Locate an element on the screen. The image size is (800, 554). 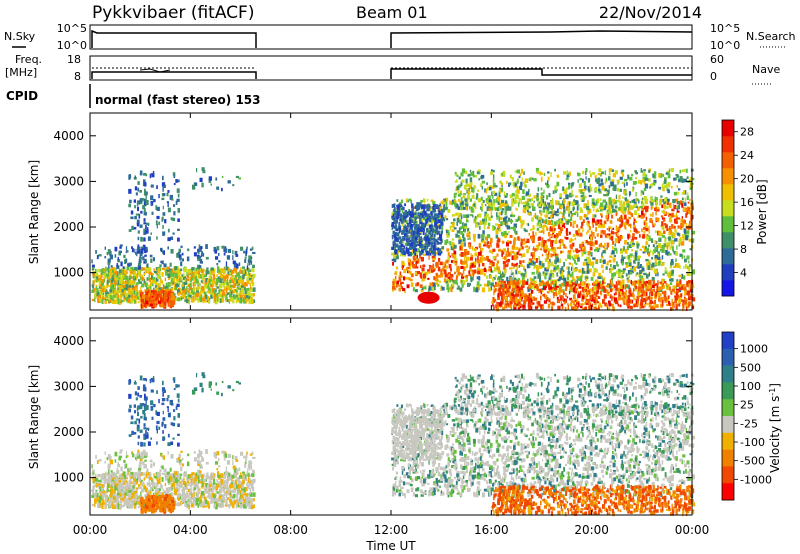
nsearch-tick-top: 10^5 is located at coordinates (725, 28).